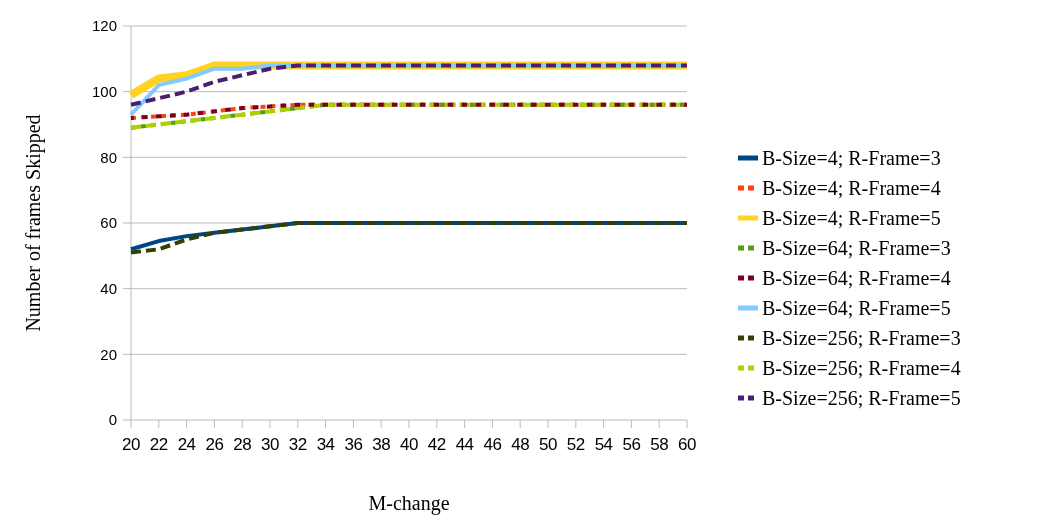  I want to click on x-tick-label: 44, so click(464, 444).